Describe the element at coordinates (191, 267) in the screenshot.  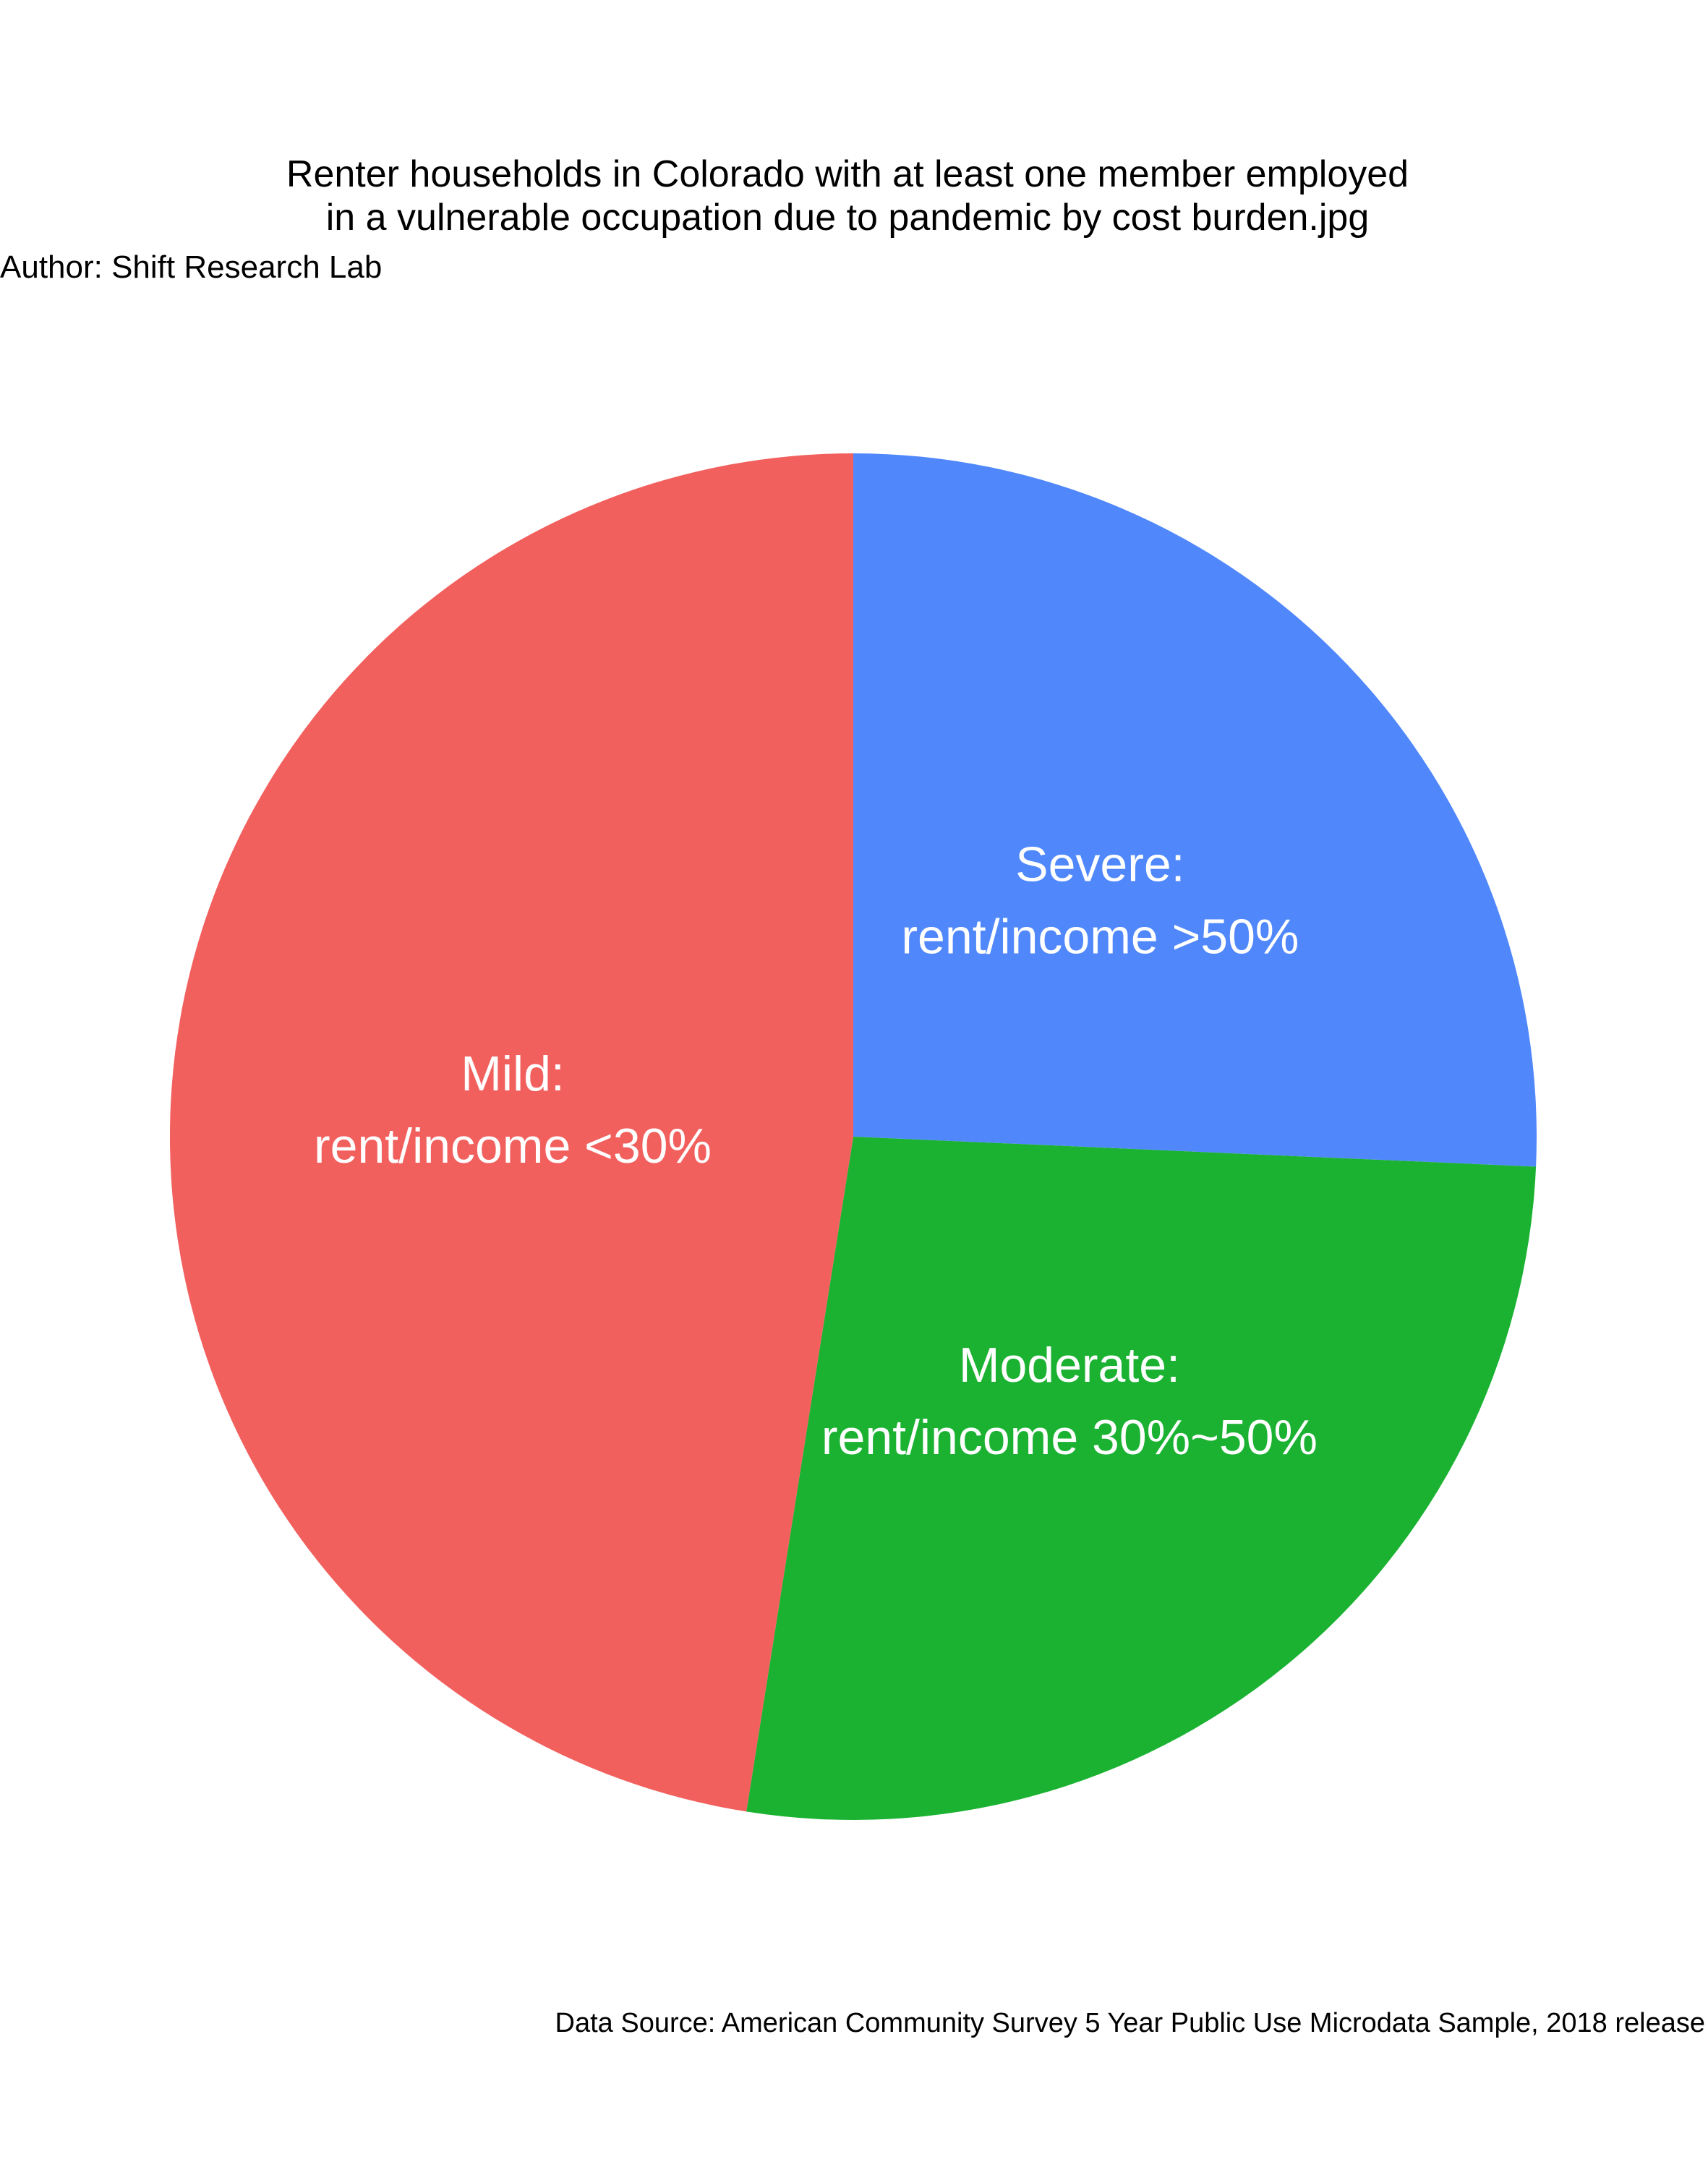
I see `chart-author: Author: Shift Research Lab` at that location.